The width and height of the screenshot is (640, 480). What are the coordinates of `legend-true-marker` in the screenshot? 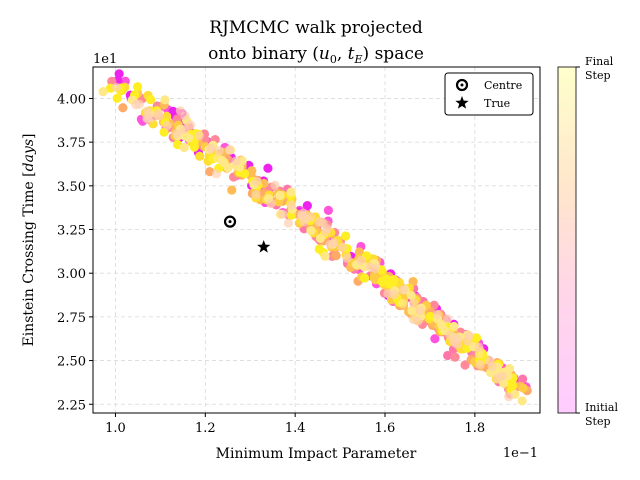 It's located at (462, 102).